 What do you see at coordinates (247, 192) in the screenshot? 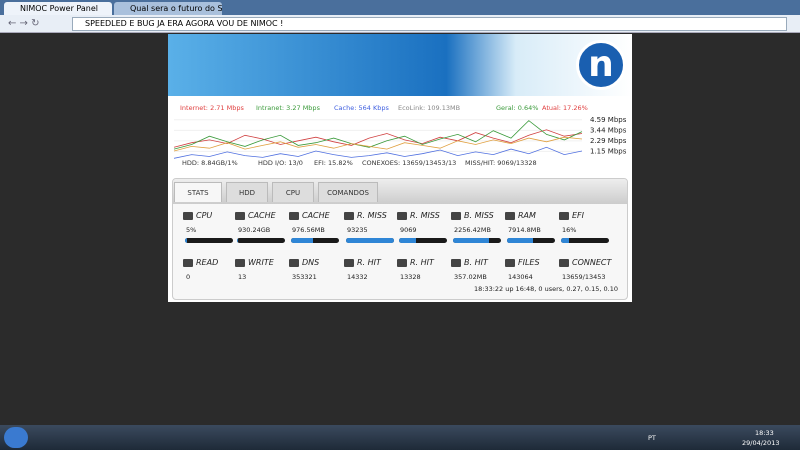
I see `panel-tab: HDD` at bounding box center [247, 192].